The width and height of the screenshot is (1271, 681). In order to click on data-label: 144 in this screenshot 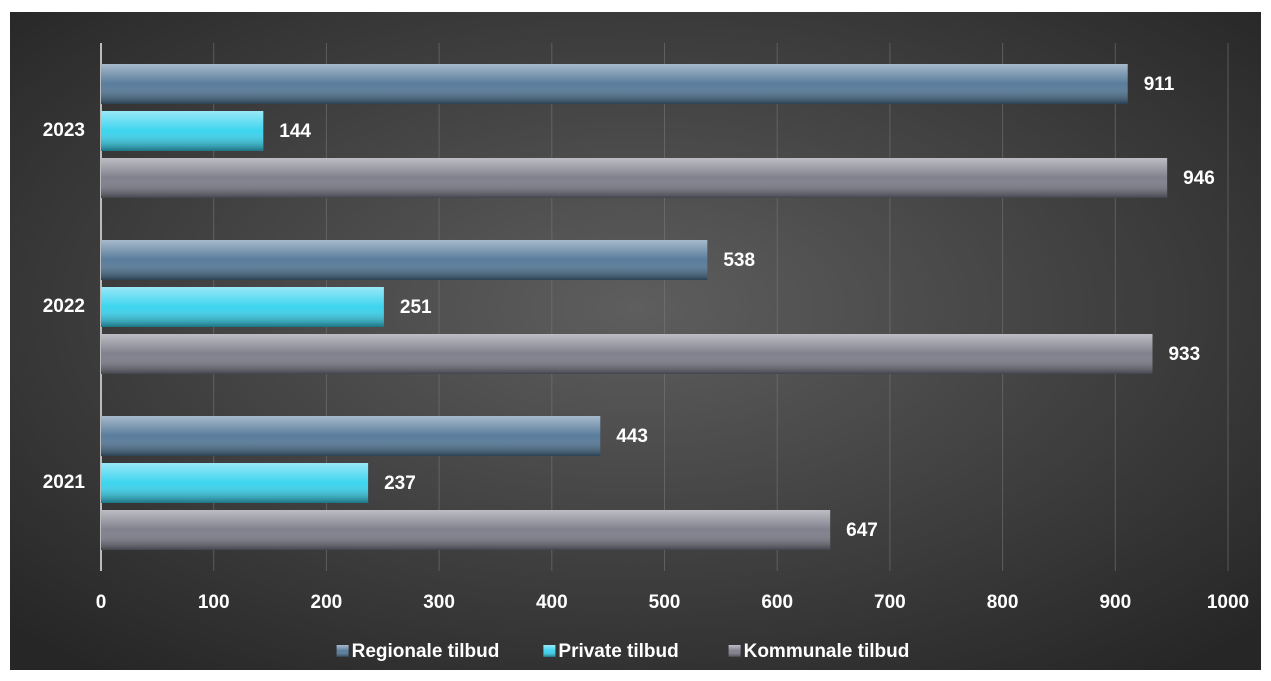, I will do `click(295, 131)`.